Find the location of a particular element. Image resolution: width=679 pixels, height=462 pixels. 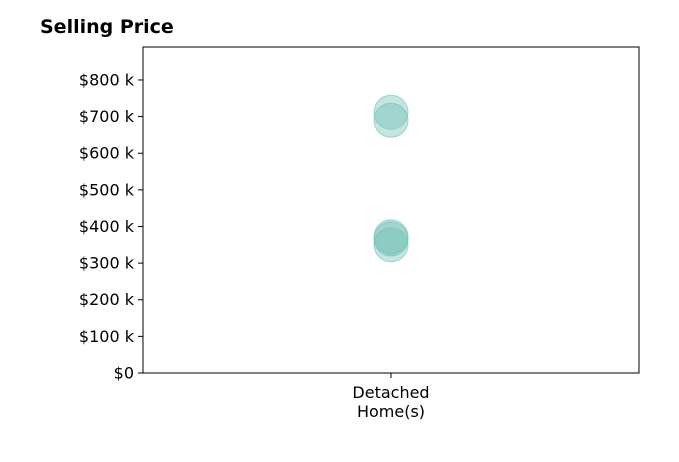

x-tick-label: Detached Home(s) is located at coordinates (390, 402).